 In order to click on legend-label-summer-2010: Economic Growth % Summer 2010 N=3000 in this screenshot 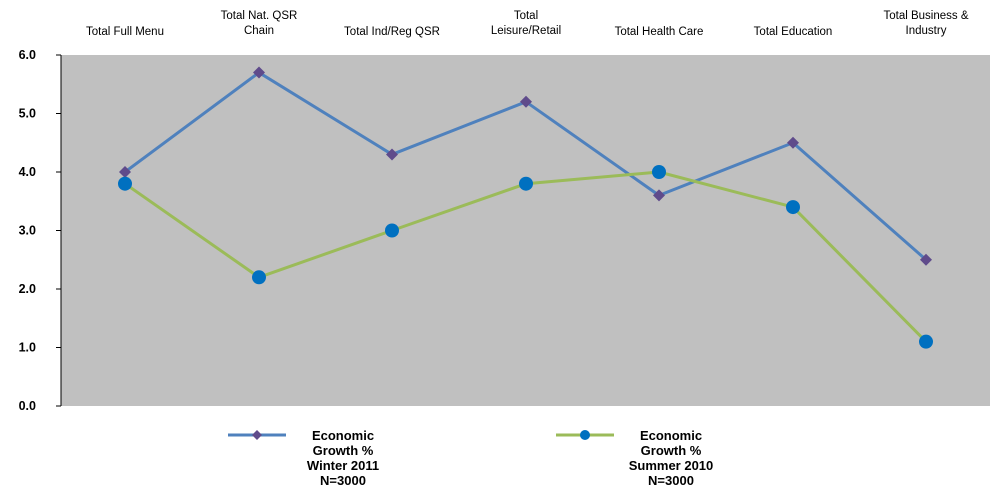, I will do `click(671, 458)`.